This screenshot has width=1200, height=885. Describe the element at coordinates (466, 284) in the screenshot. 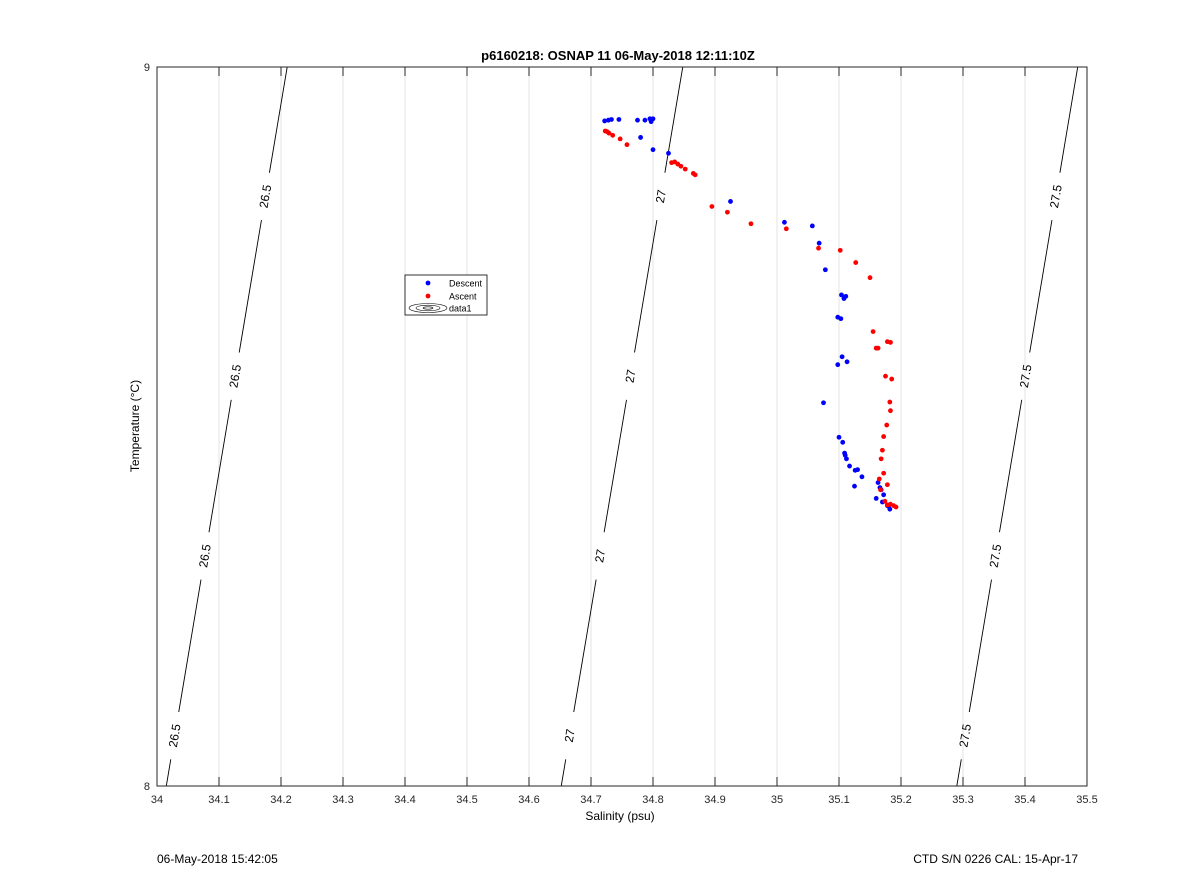

I see `legend-descent-label: Descent` at that location.